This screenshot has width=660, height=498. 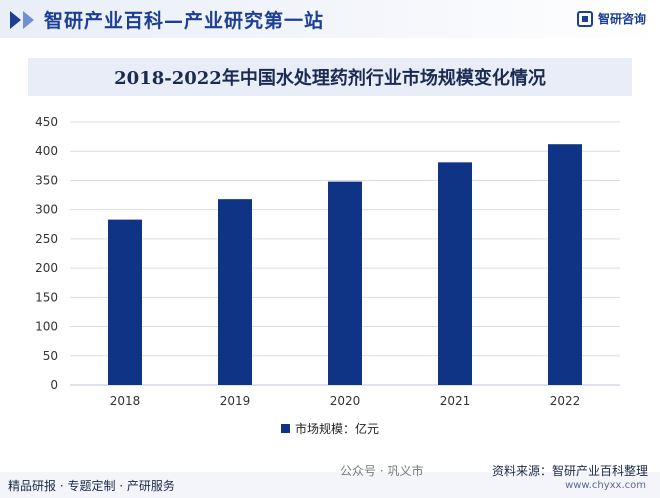 I want to click on y-tick-label: 300, so click(x=46, y=210).